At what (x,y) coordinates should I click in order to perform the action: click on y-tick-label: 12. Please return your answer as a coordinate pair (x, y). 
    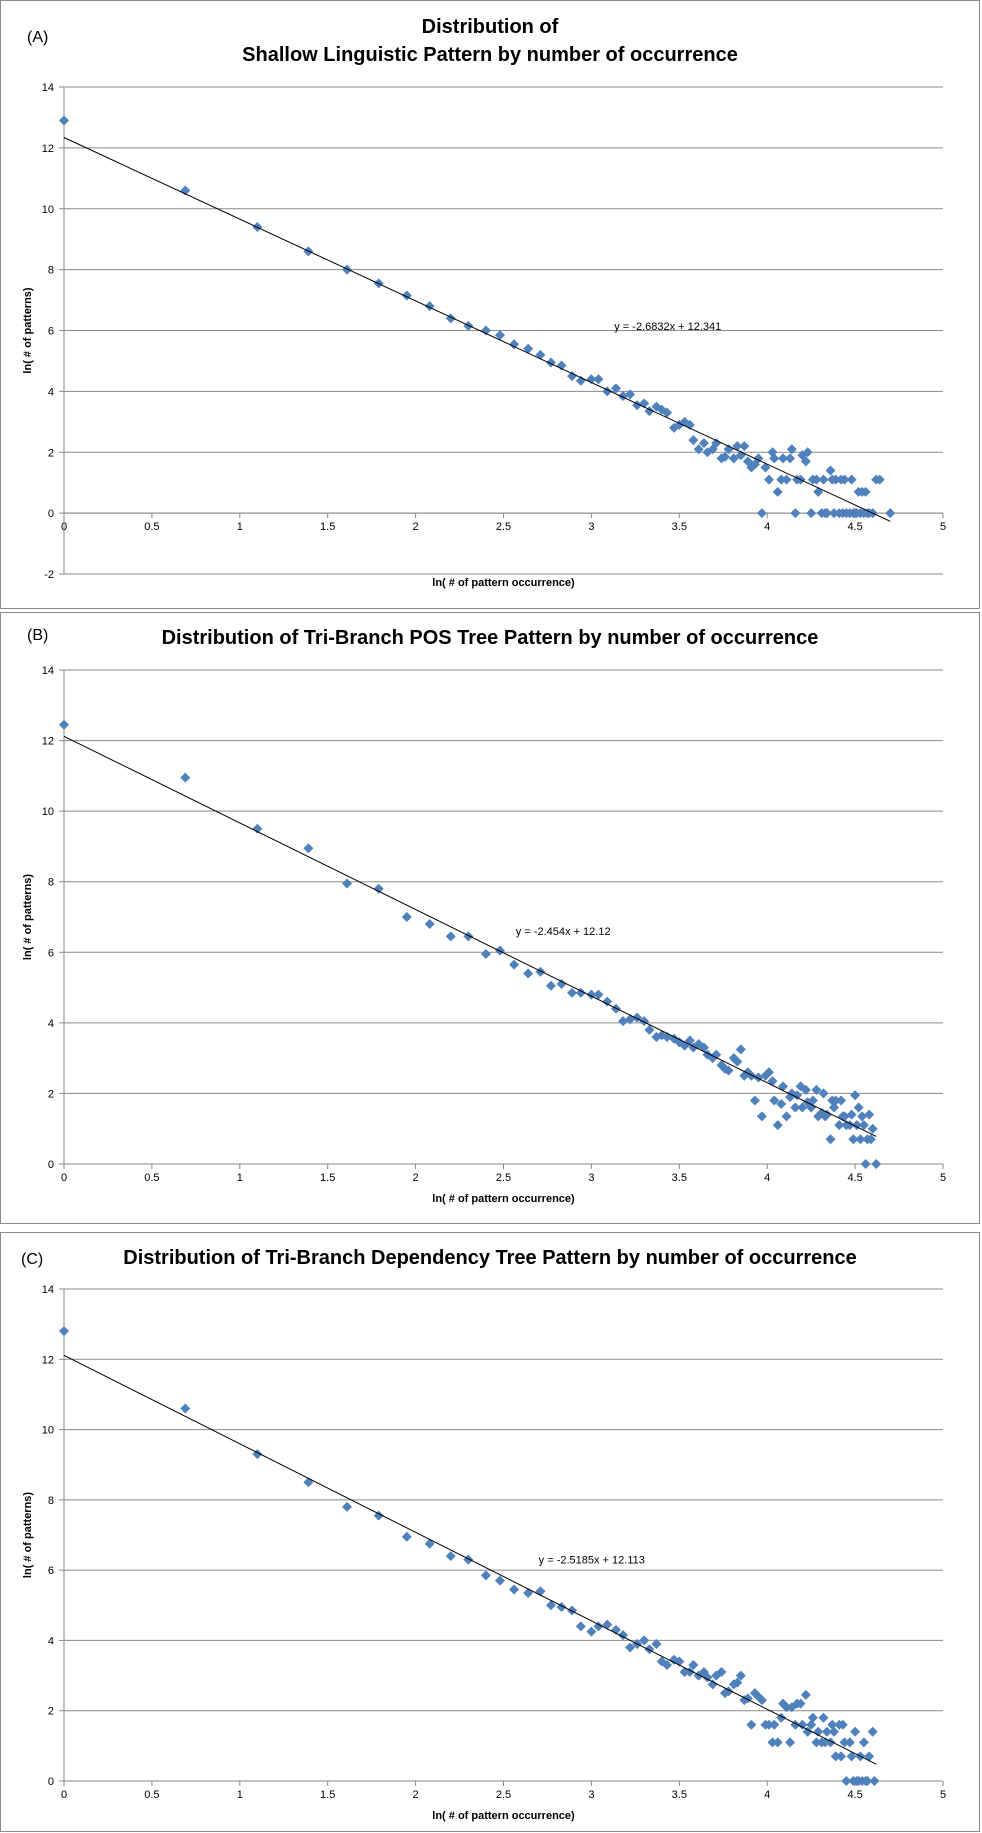
    Looking at the image, I should click on (48, 1360).